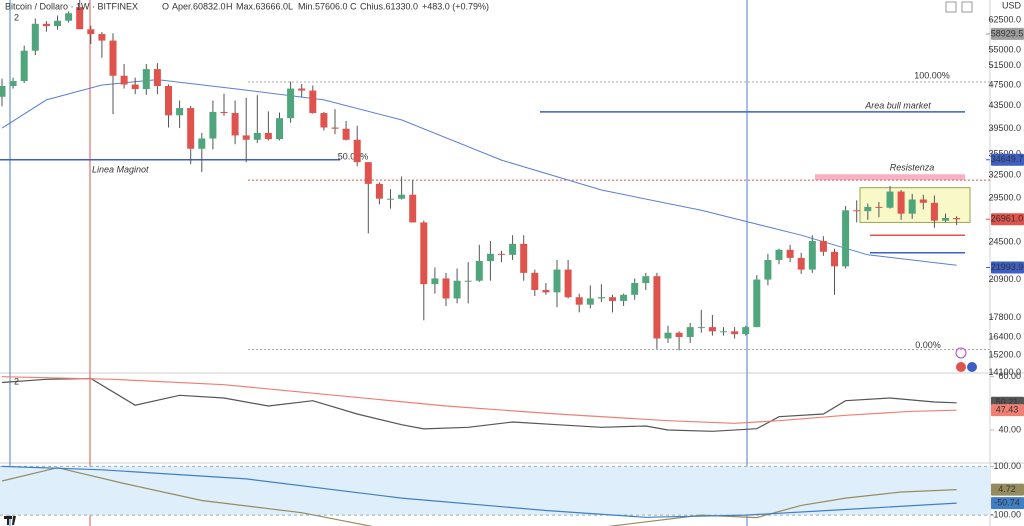 Image resolution: width=1024 pixels, height=526 pixels. What do you see at coordinates (890, 177) in the screenshot?
I see `resistance-zone` at bounding box center [890, 177].